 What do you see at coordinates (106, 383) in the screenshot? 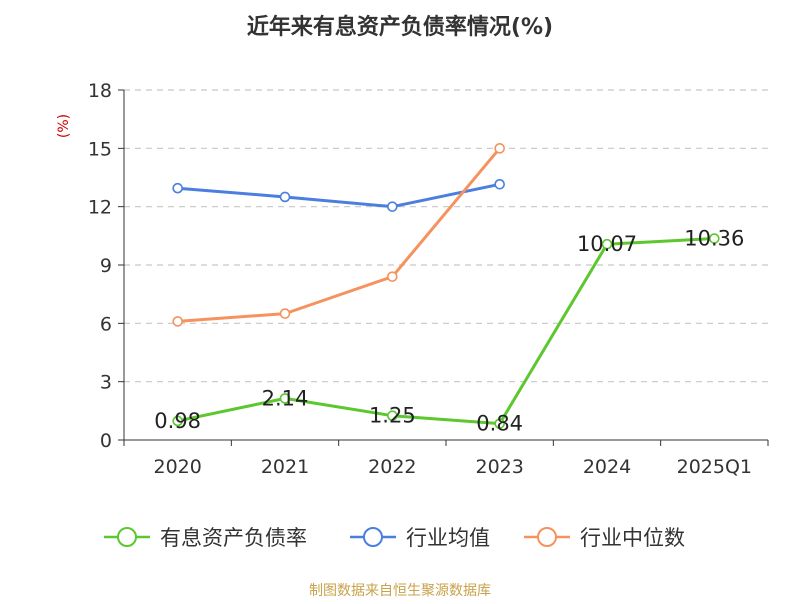
I see `y-tick-label: 3` at bounding box center [106, 383].